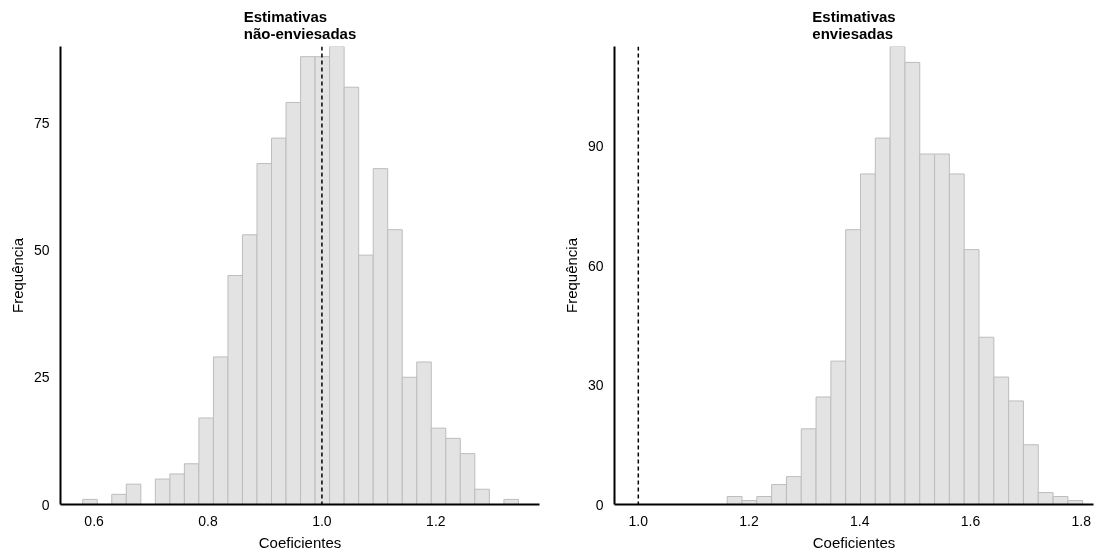 The width and height of the screenshot is (1108, 554). What do you see at coordinates (860, 520) in the screenshot?
I see `x-tick-label: 1.4` at bounding box center [860, 520].